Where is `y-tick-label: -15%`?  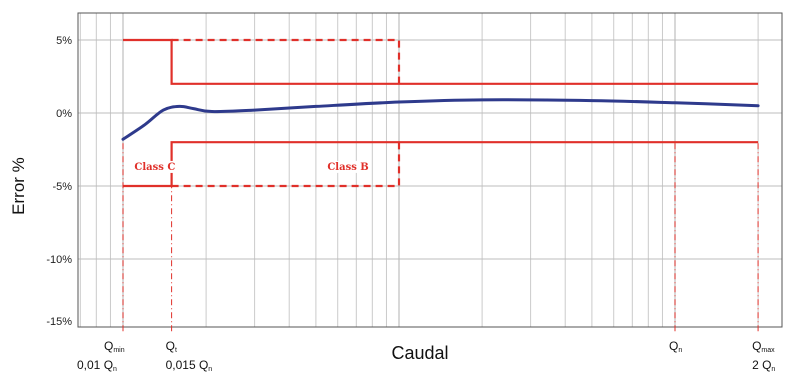 y-tick-label: -15% is located at coordinates (59, 322).